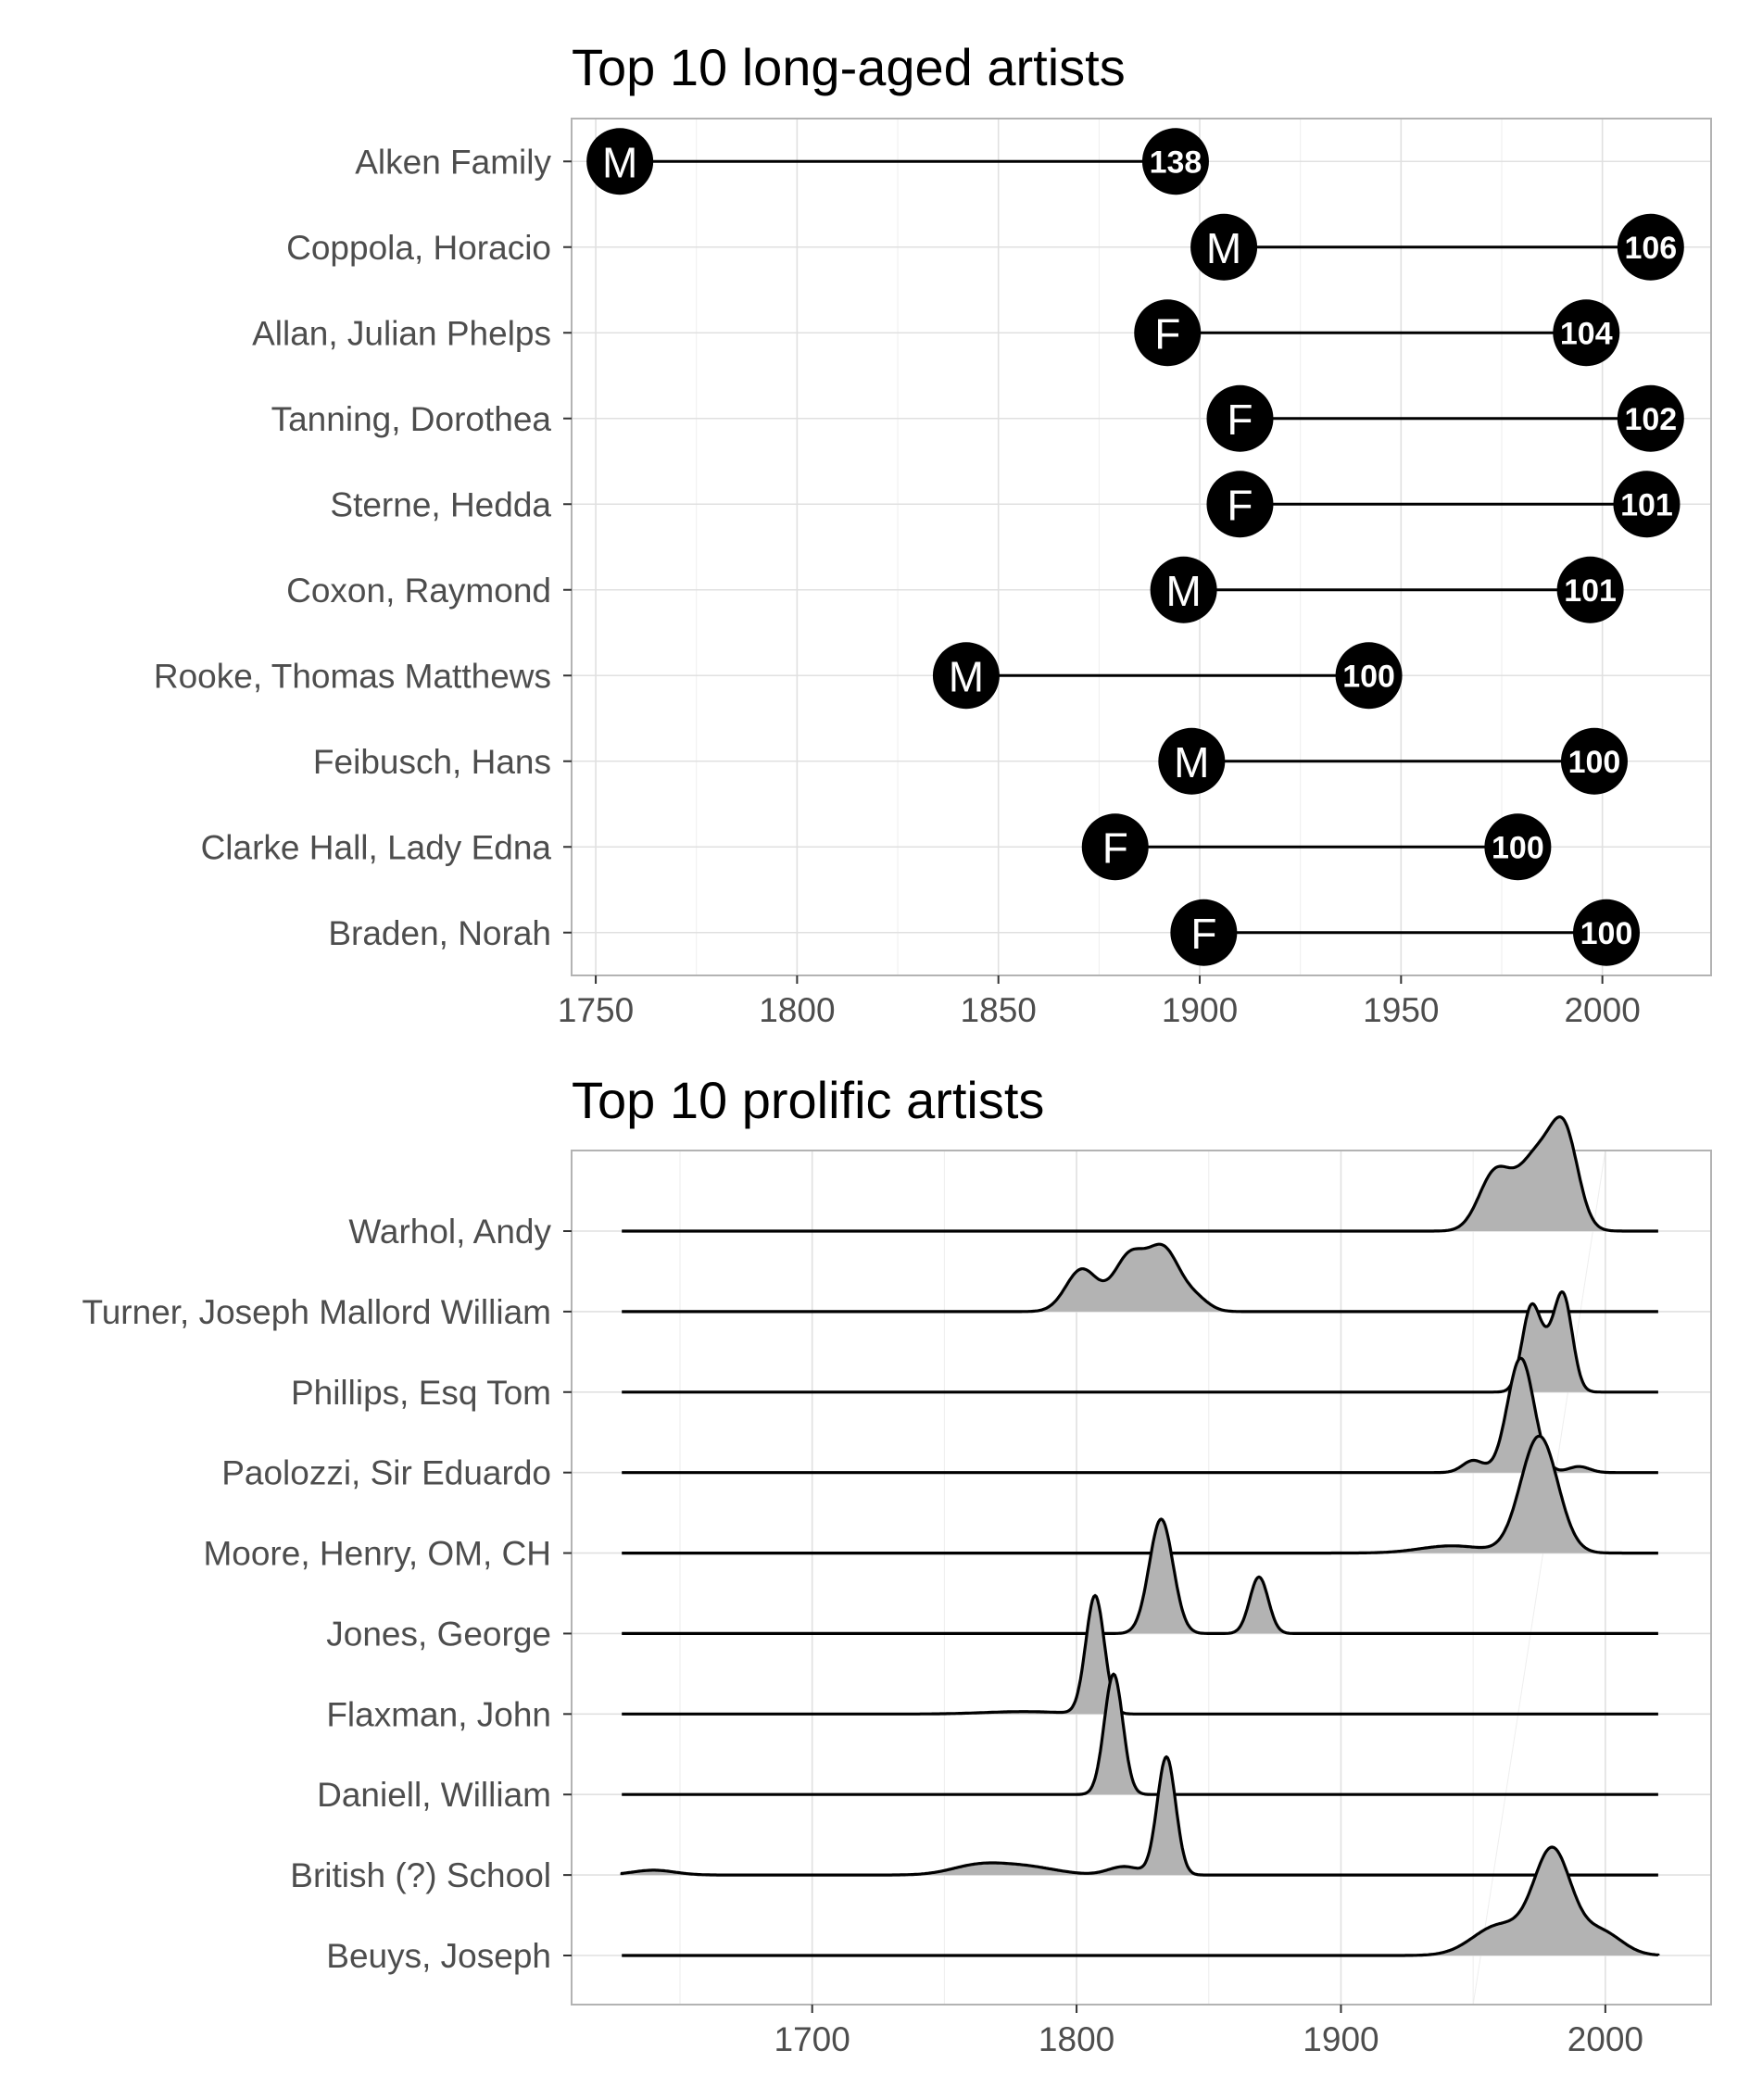 This screenshot has height=2100, width=1750. Describe the element at coordinates (1539, 1578) in the screenshot. I see `grid-line-minor-x` at that location.